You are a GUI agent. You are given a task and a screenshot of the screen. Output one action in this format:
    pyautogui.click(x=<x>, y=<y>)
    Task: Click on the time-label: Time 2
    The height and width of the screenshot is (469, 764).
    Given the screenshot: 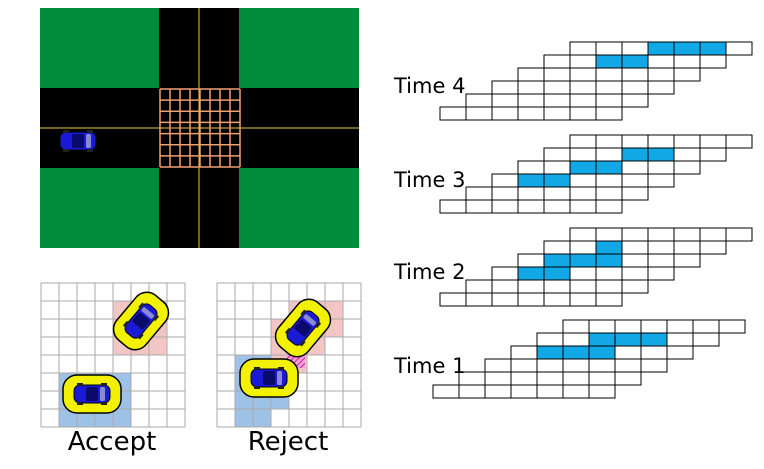 What is the action you would take?
    pyautogui.click(x=429, y=272)
    